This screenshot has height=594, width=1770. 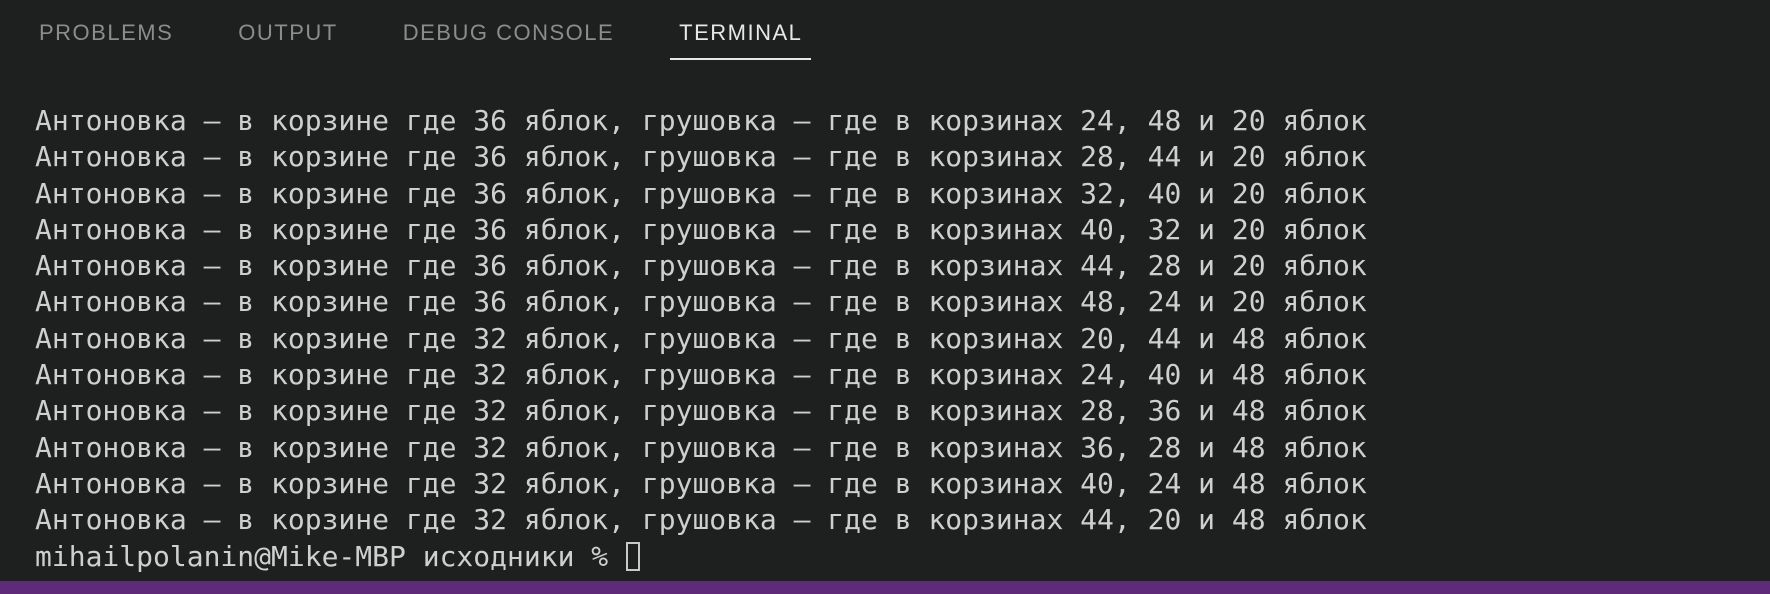 I want to click on panel-tab-bar: PROBLEMS OUTPUT DEBUG CONSOLE TERMINAL, so click(x=885, y=30).